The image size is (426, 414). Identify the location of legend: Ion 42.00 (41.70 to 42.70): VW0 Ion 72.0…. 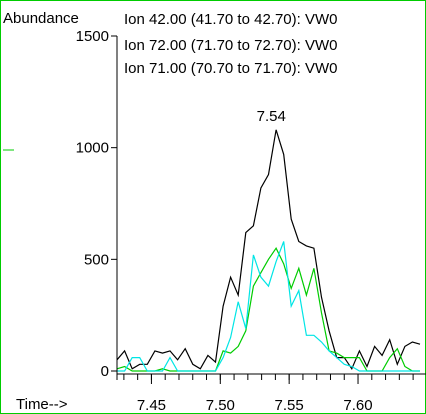
(230, 44).